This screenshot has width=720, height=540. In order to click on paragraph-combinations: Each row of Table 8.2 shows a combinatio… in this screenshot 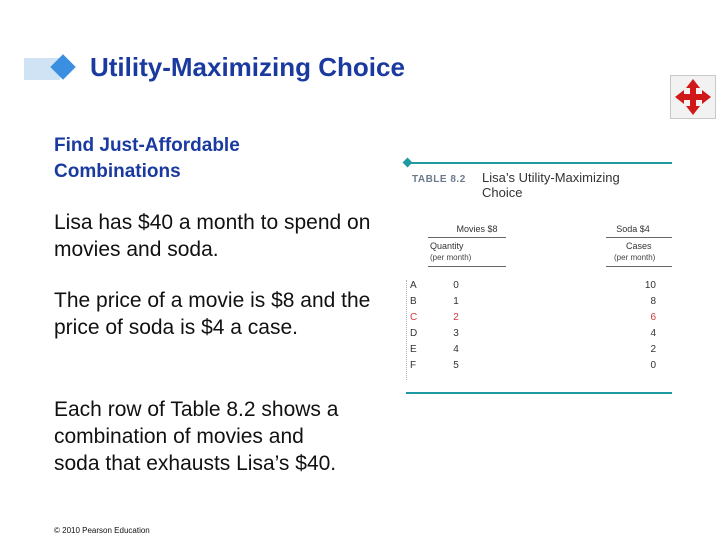, I will do `click(196, 436)`.